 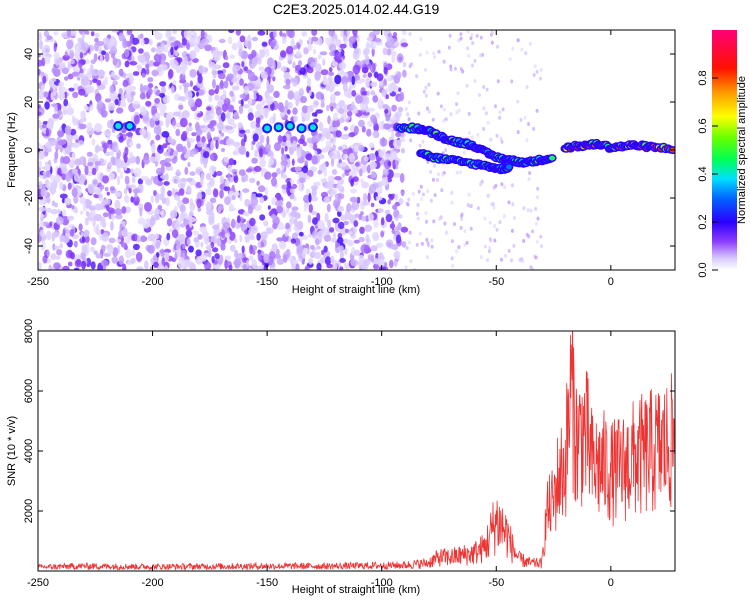 What do you see at coordinates (382, 282) in the screenshot?
I see `x-tick-label: -100` at bounding box center [382, 282].